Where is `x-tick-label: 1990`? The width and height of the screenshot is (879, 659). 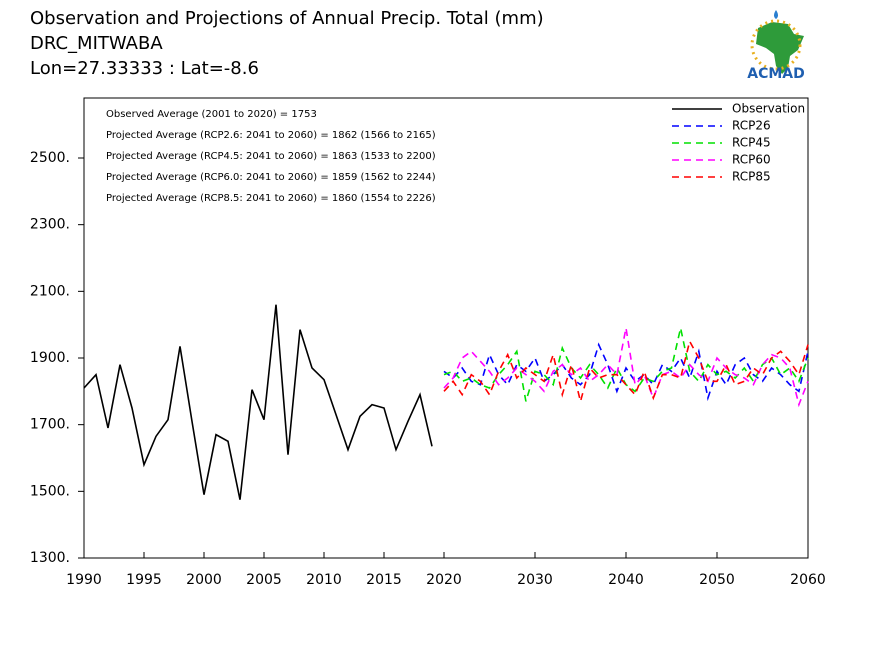 x-tick-label: 1990 is located at coordinates (84, 580).